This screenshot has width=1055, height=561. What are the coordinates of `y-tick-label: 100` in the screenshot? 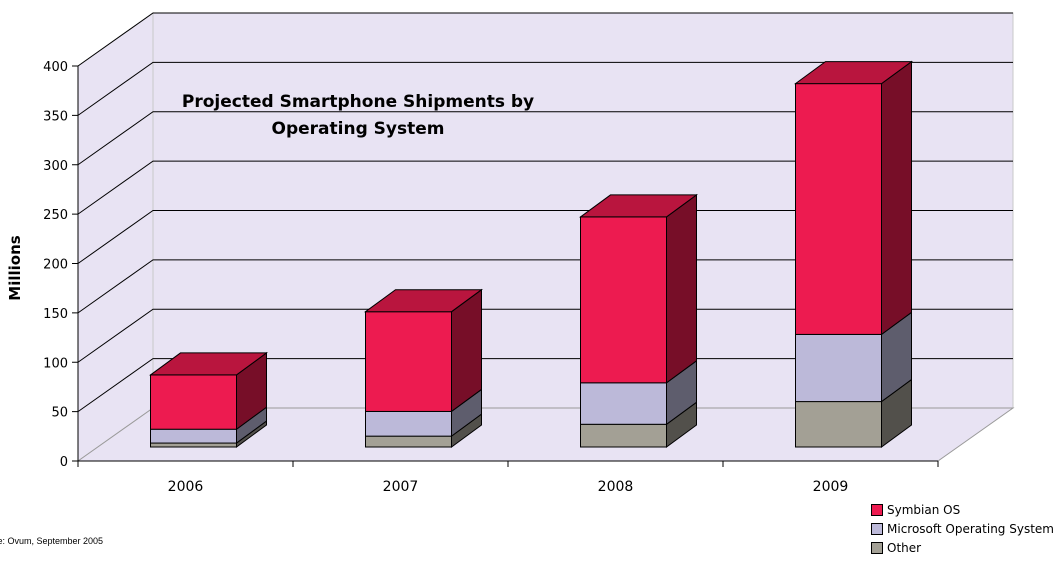 It's located at (55, 363).